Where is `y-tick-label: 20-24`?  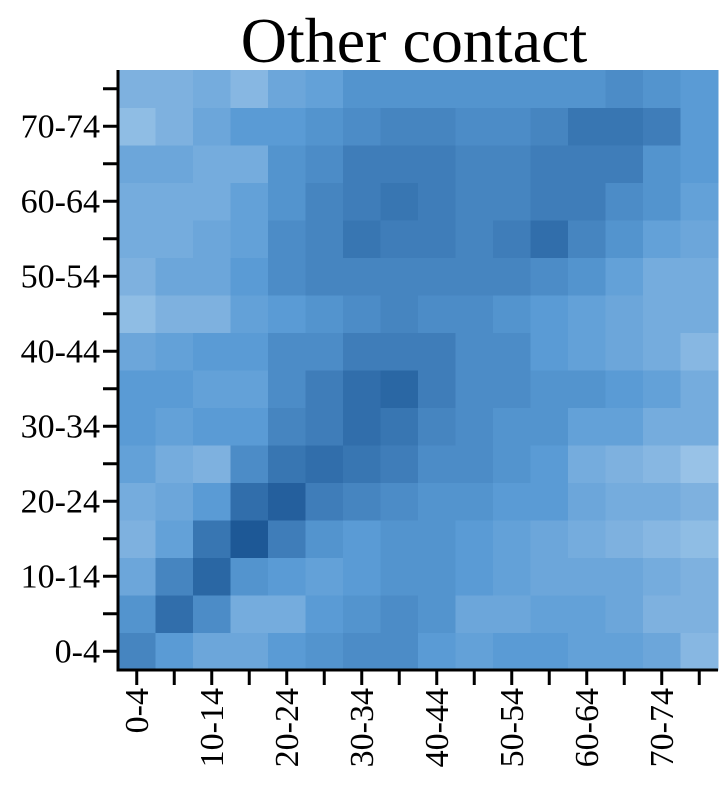 y-tick-label: 20-24 is located at coordinates (60, 501).